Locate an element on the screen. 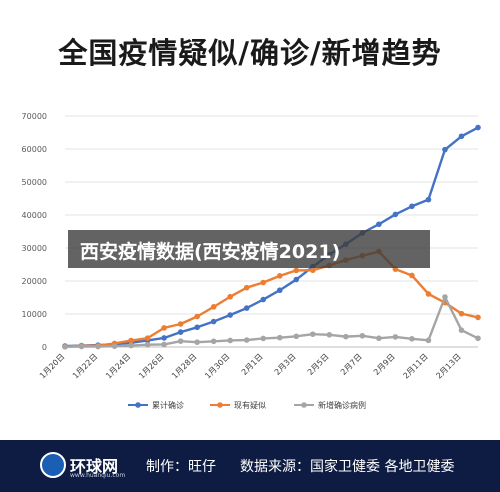 This screenshot has width=500, height=492. x-tick-label: 2月3日 is located at coordinates (285, 364).